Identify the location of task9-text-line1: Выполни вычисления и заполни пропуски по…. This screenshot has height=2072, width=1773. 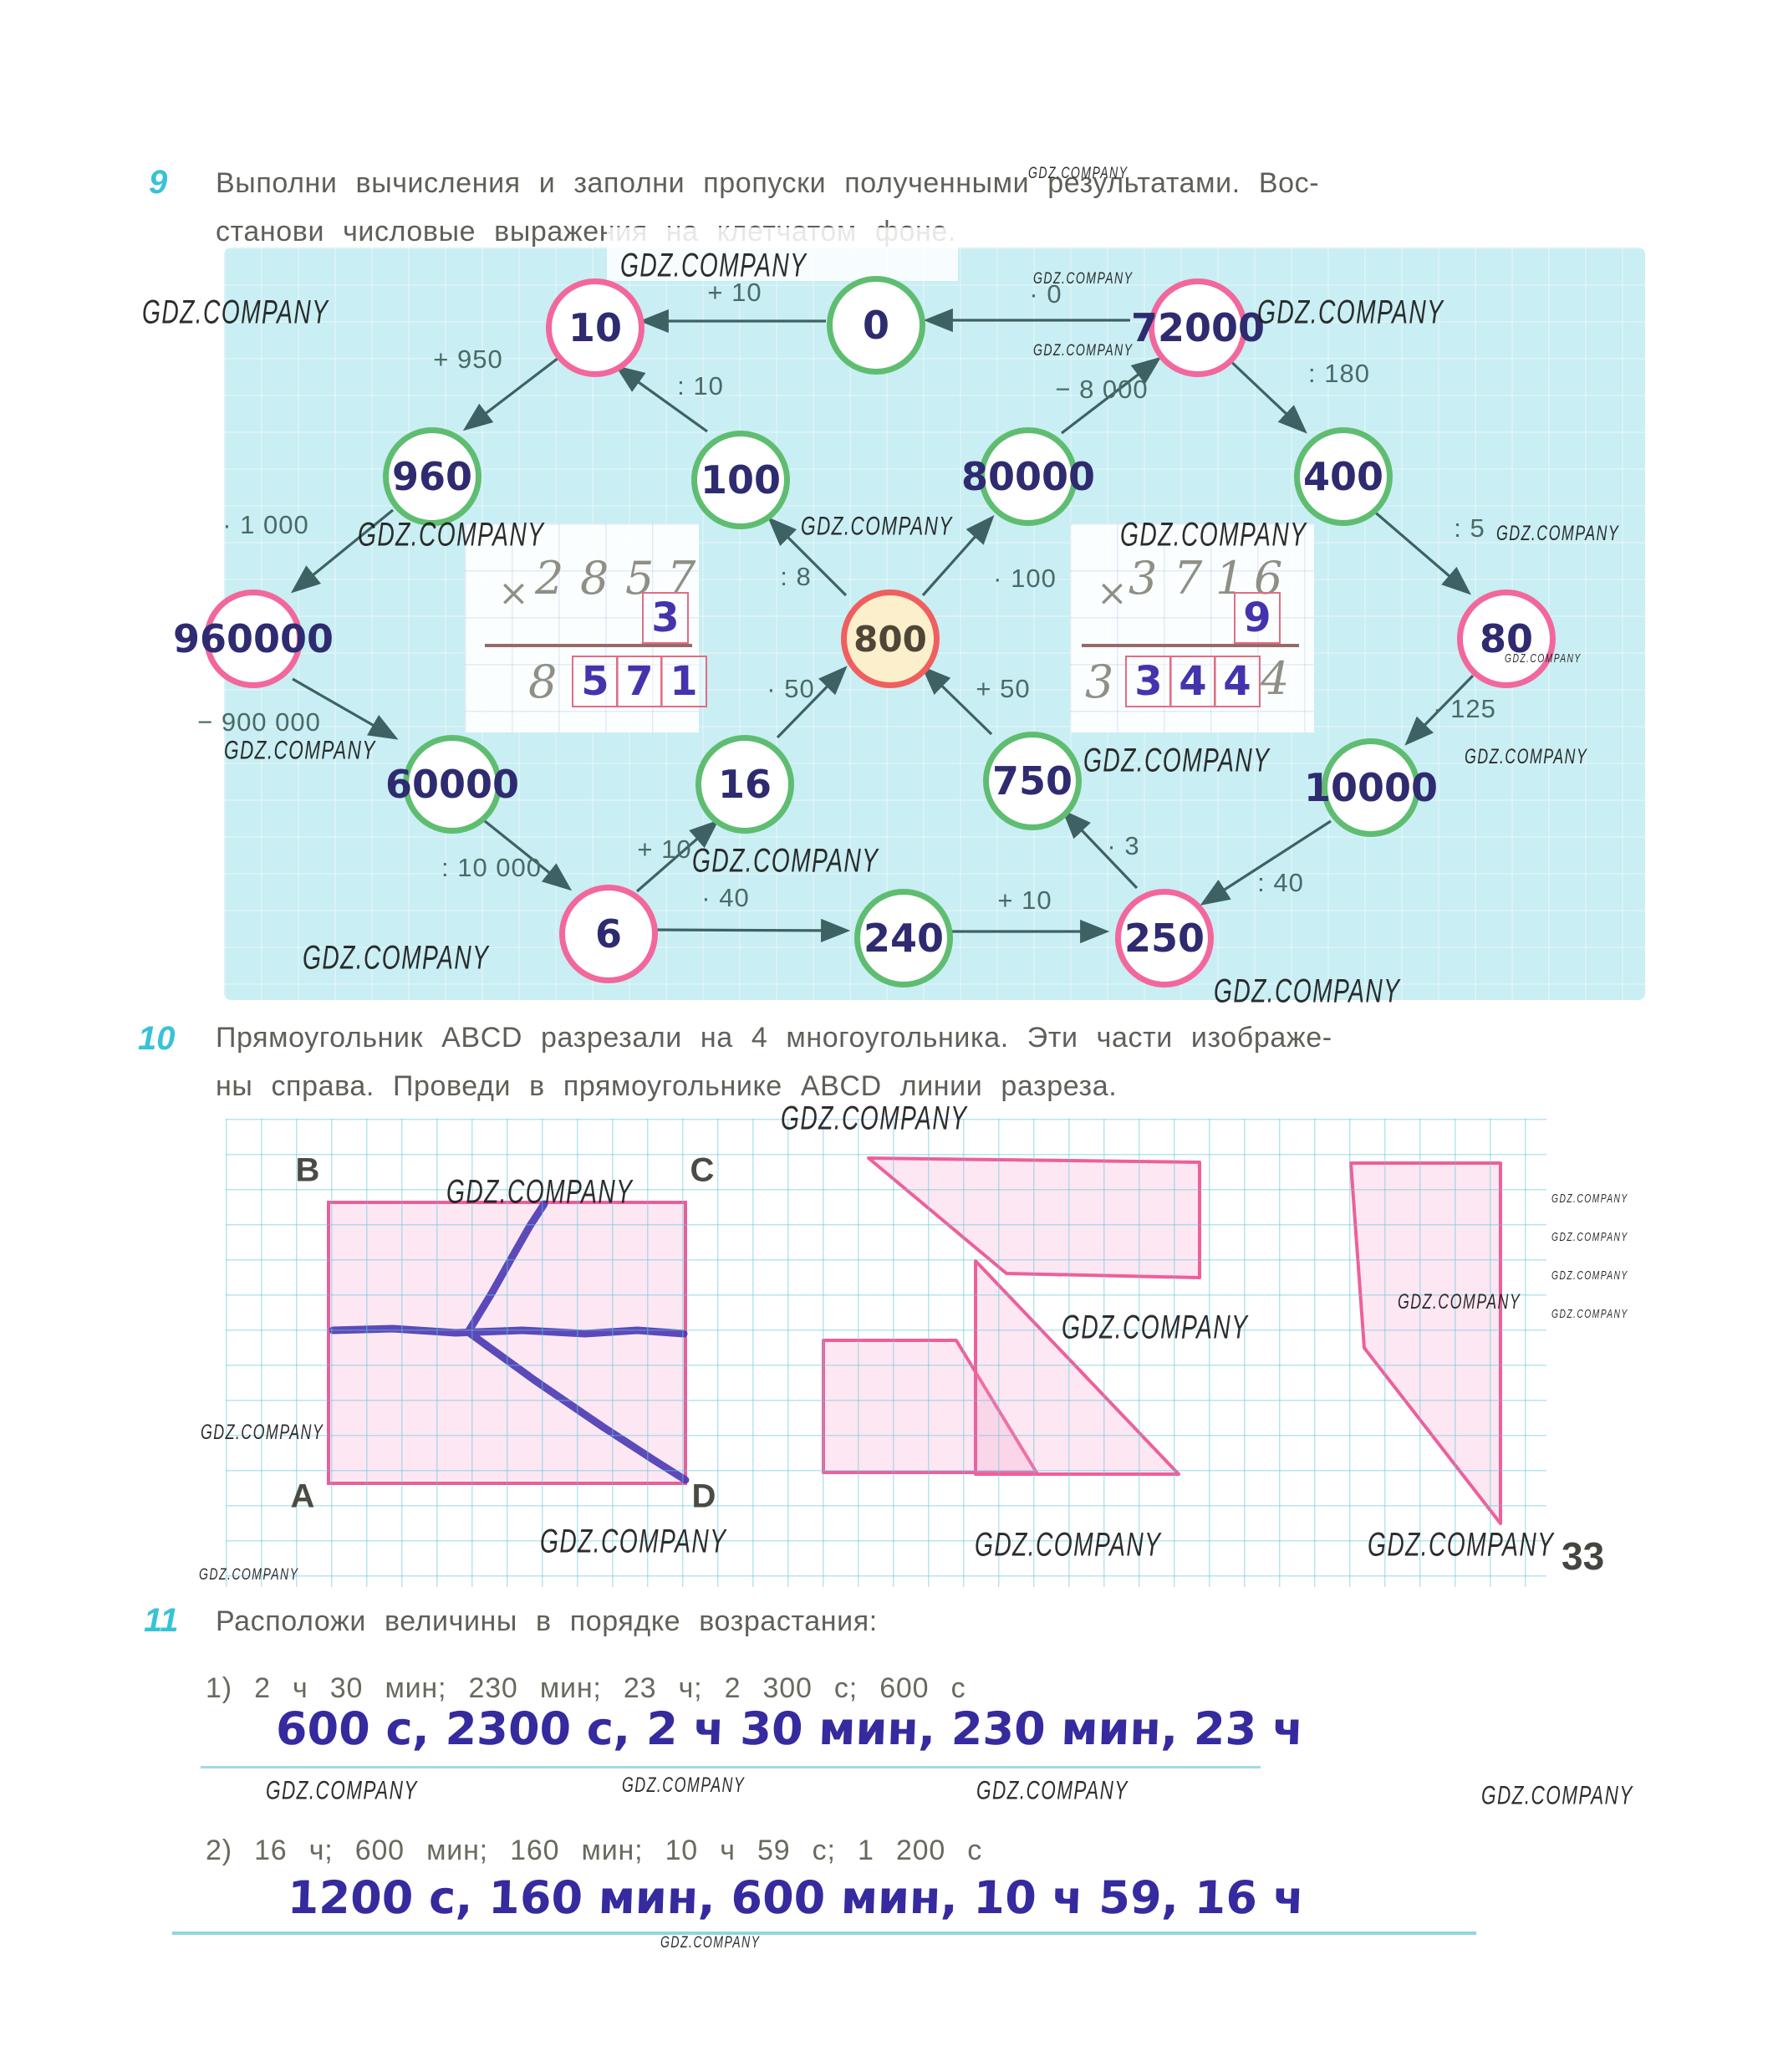
(768, 183).